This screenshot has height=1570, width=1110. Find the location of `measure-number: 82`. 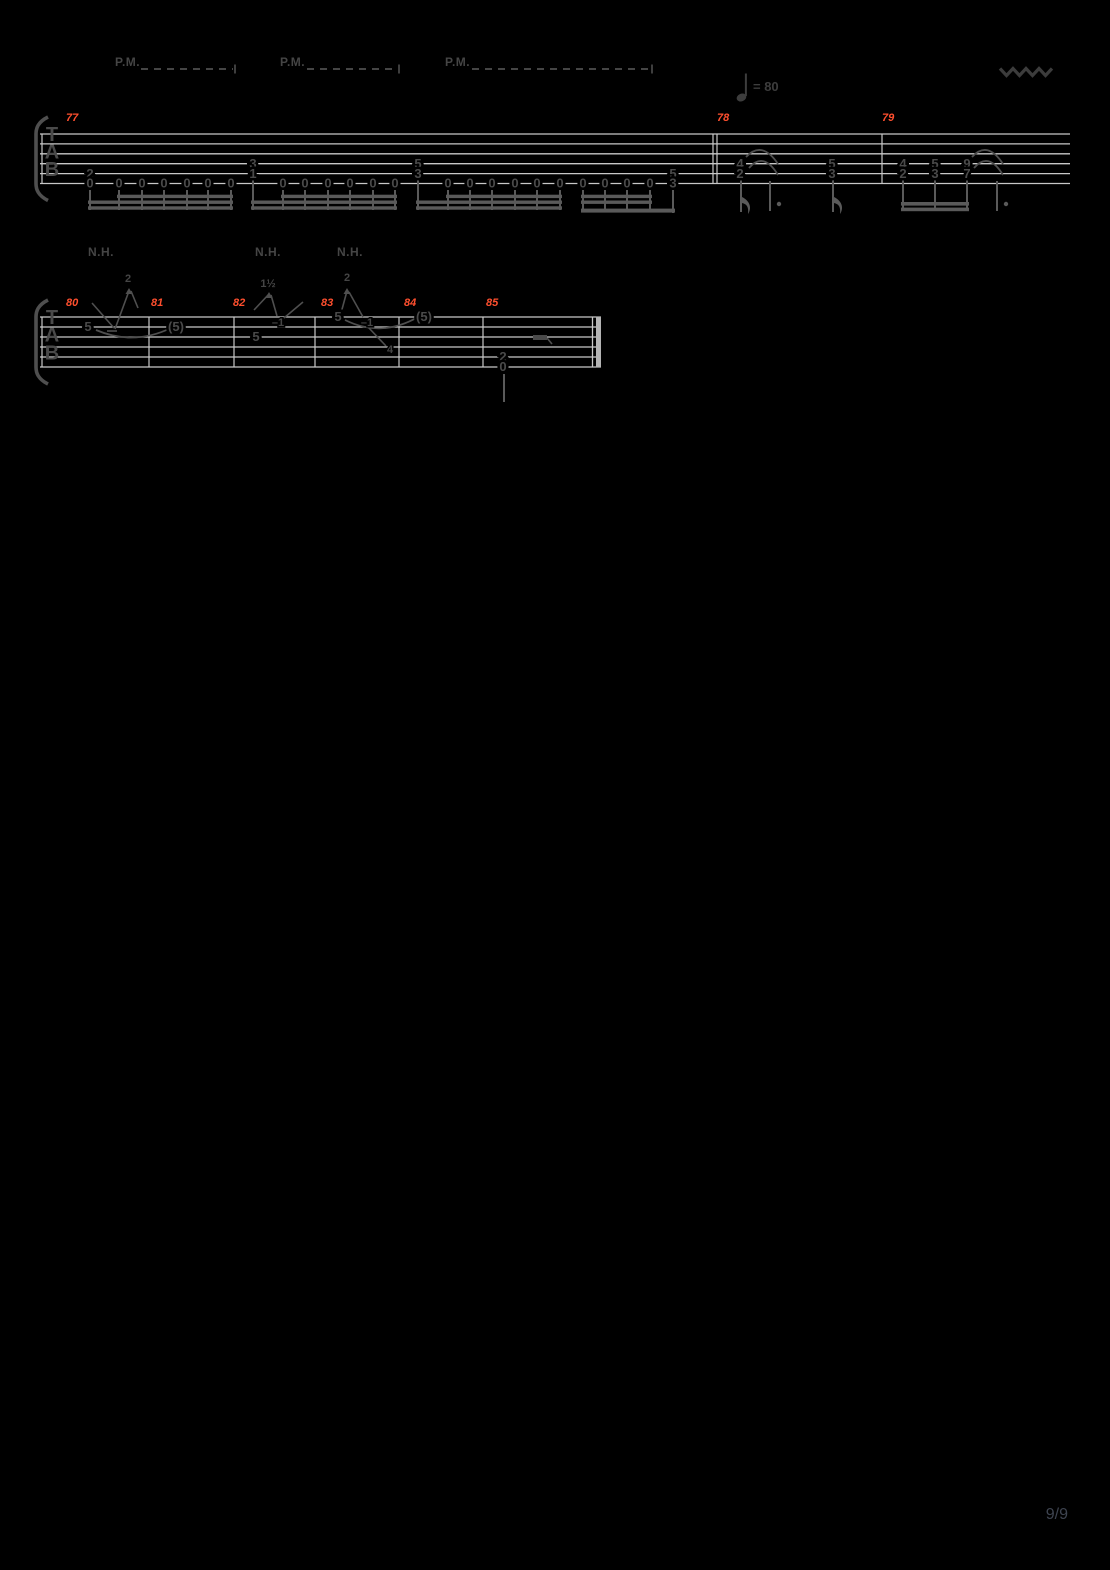

measure-number: 82 is located at coordinates (239, 303).